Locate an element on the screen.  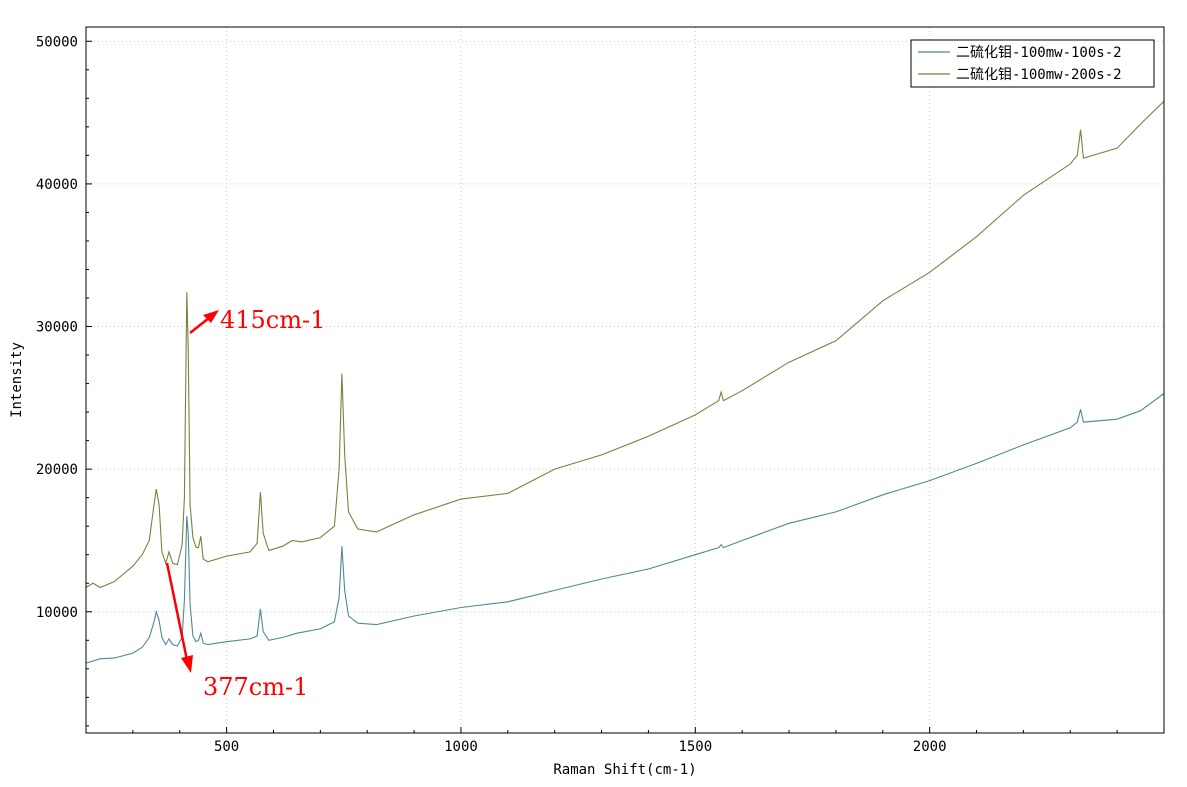
x-tick-label: 1000 is located at coordinates (461, 747).